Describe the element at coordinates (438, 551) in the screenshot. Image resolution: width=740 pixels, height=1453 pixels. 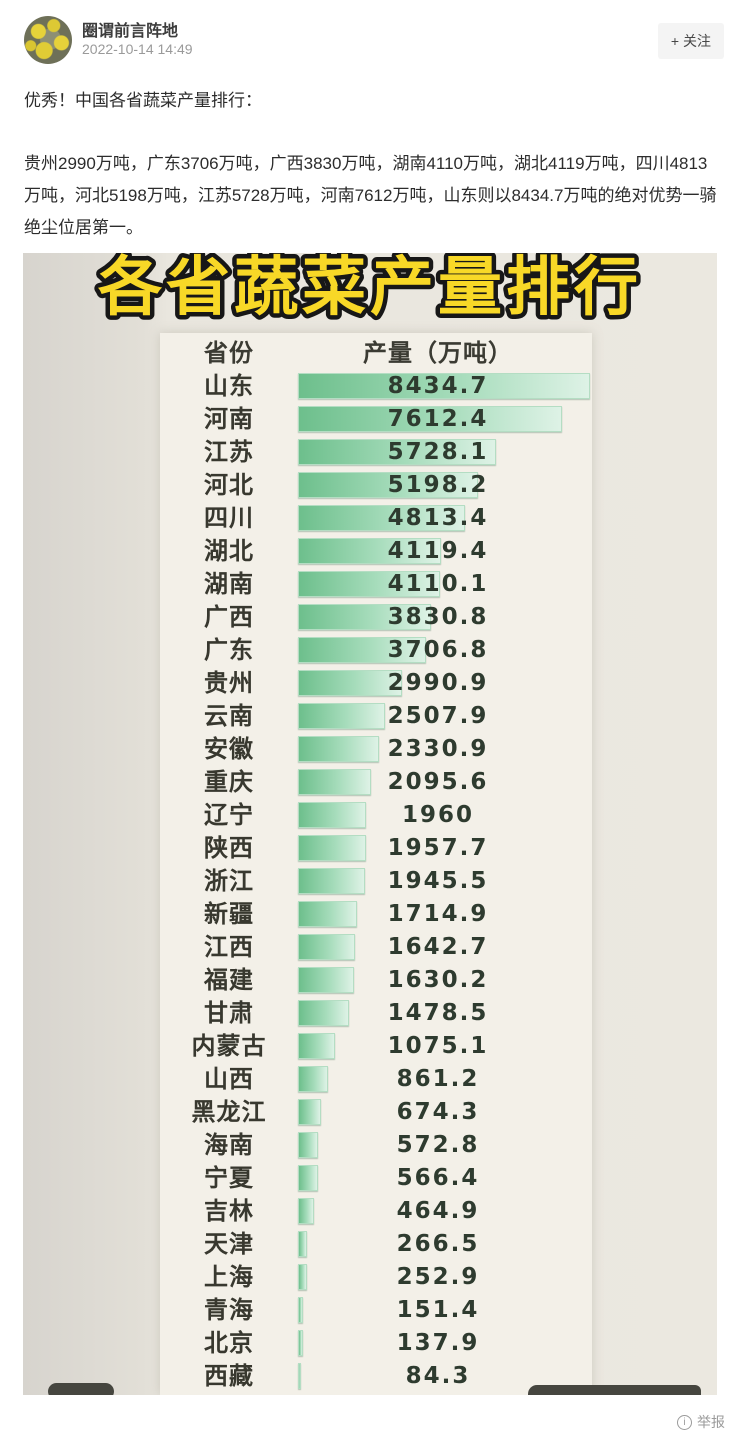
I see `value-label: 4119.4` at that location.